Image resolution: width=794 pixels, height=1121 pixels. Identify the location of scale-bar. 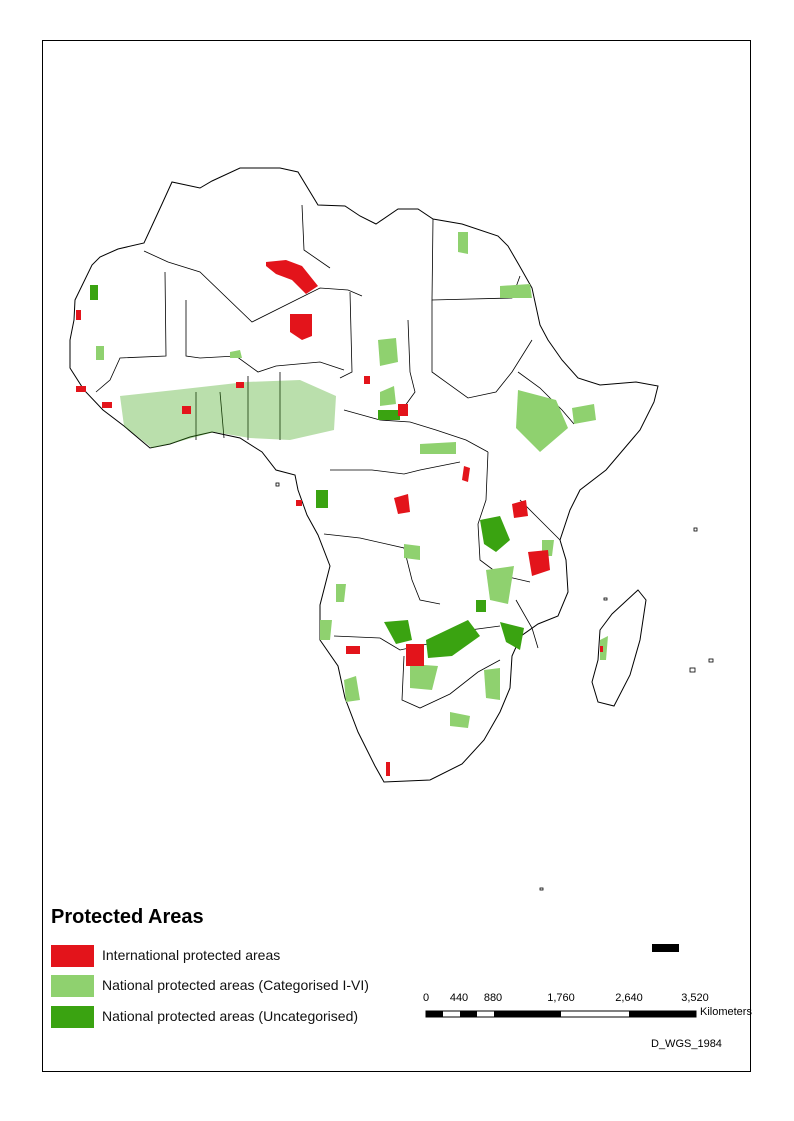
(561, 1014).